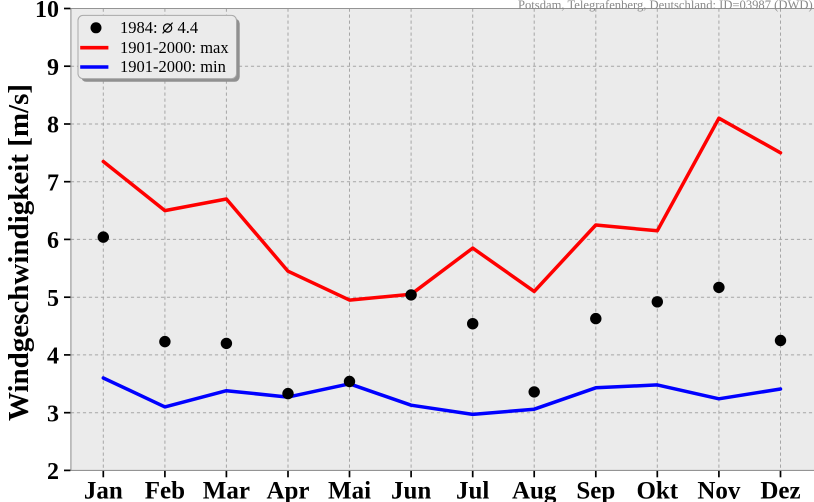 Image resolution: width=814 pixels, height=502 pixels. Describe the element at coordinates (411, 490) in the screenshot. I see `svg-text: Jun` at that location.